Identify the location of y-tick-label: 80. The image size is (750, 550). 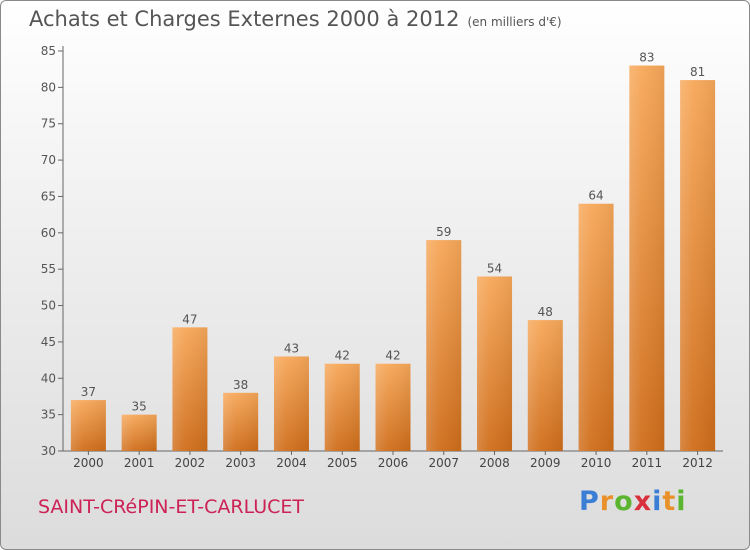
(48, 87).